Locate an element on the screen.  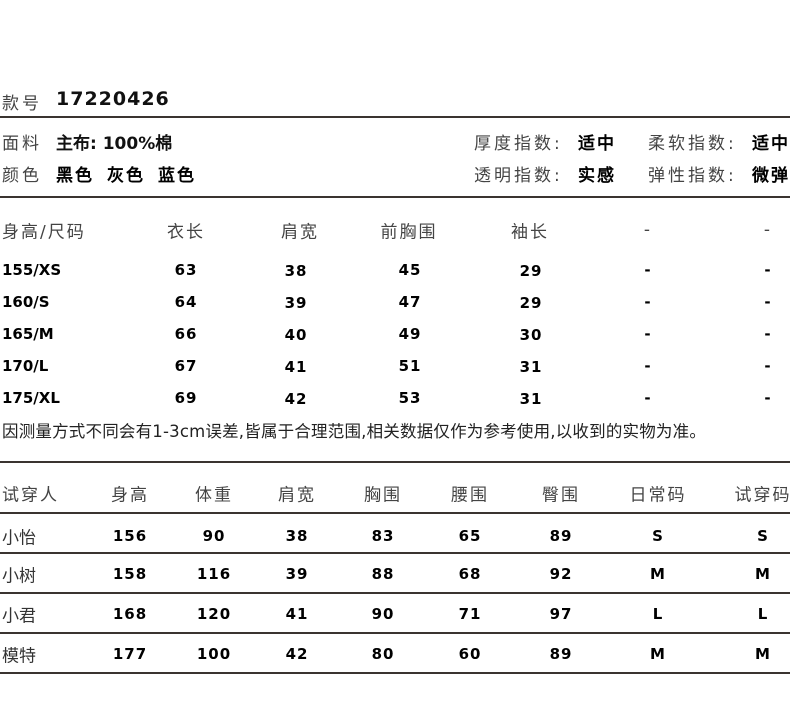
fabric-label: 面料 is located at coordinates (22, 144).